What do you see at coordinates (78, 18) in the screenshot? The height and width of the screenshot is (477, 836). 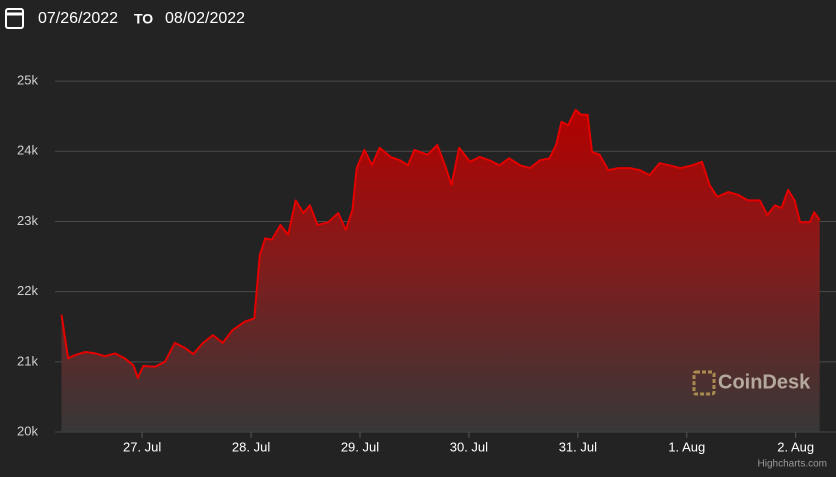 I see `start-date: 07/26/2022` at bounding box center [78, 18].